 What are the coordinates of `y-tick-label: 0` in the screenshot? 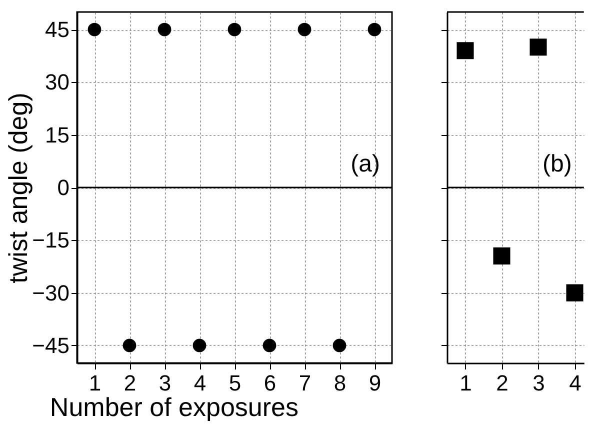 It's located at (63, 187).